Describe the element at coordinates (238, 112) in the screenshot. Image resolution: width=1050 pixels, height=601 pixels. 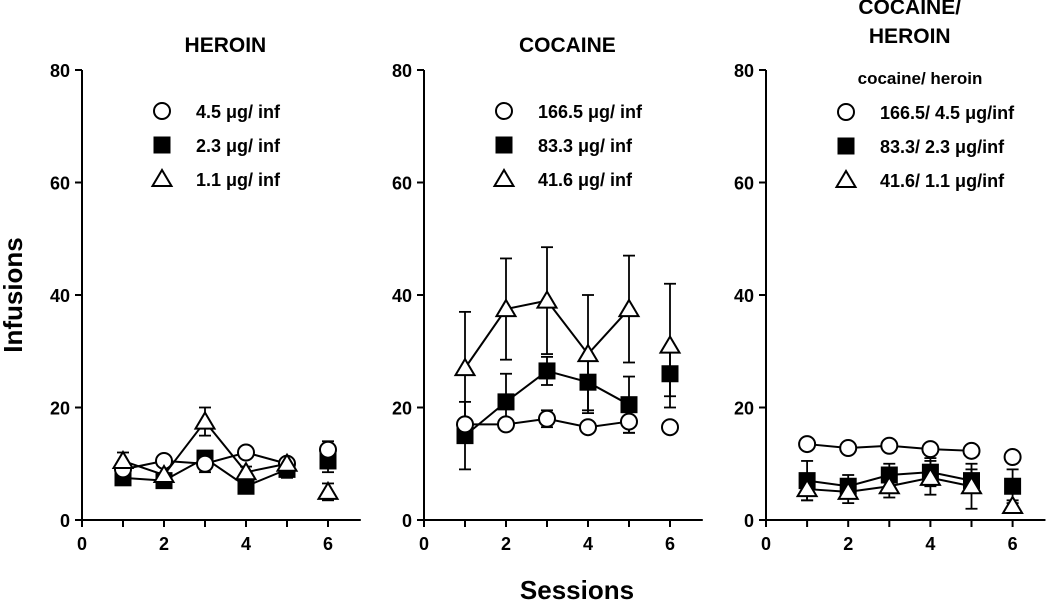
I see `legend-label: 4.5 μg/ inf` at that location.